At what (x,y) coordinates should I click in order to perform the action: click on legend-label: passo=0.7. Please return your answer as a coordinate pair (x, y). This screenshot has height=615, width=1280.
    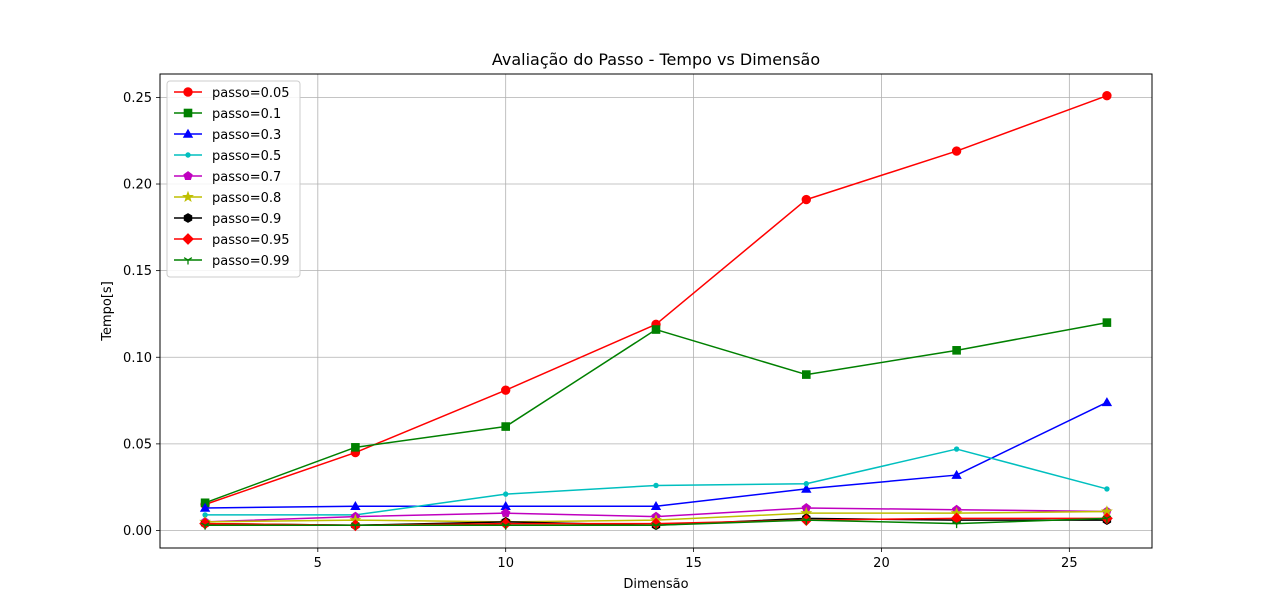
    Looking at the image, I should click on (246, 177).